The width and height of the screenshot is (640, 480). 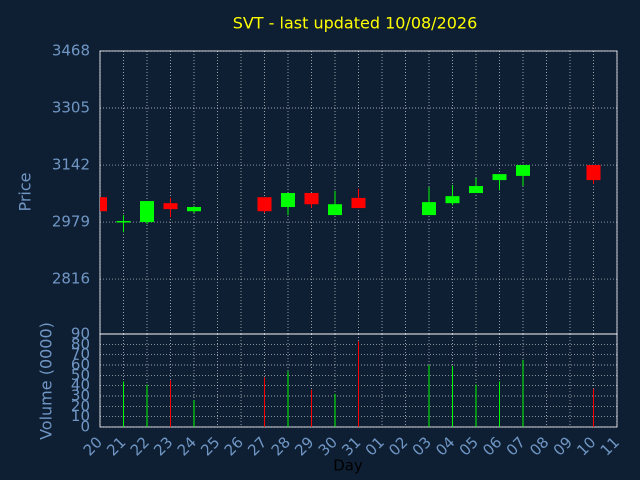 I want to click on x-tick-label: 22, so click(x=140, y=446).